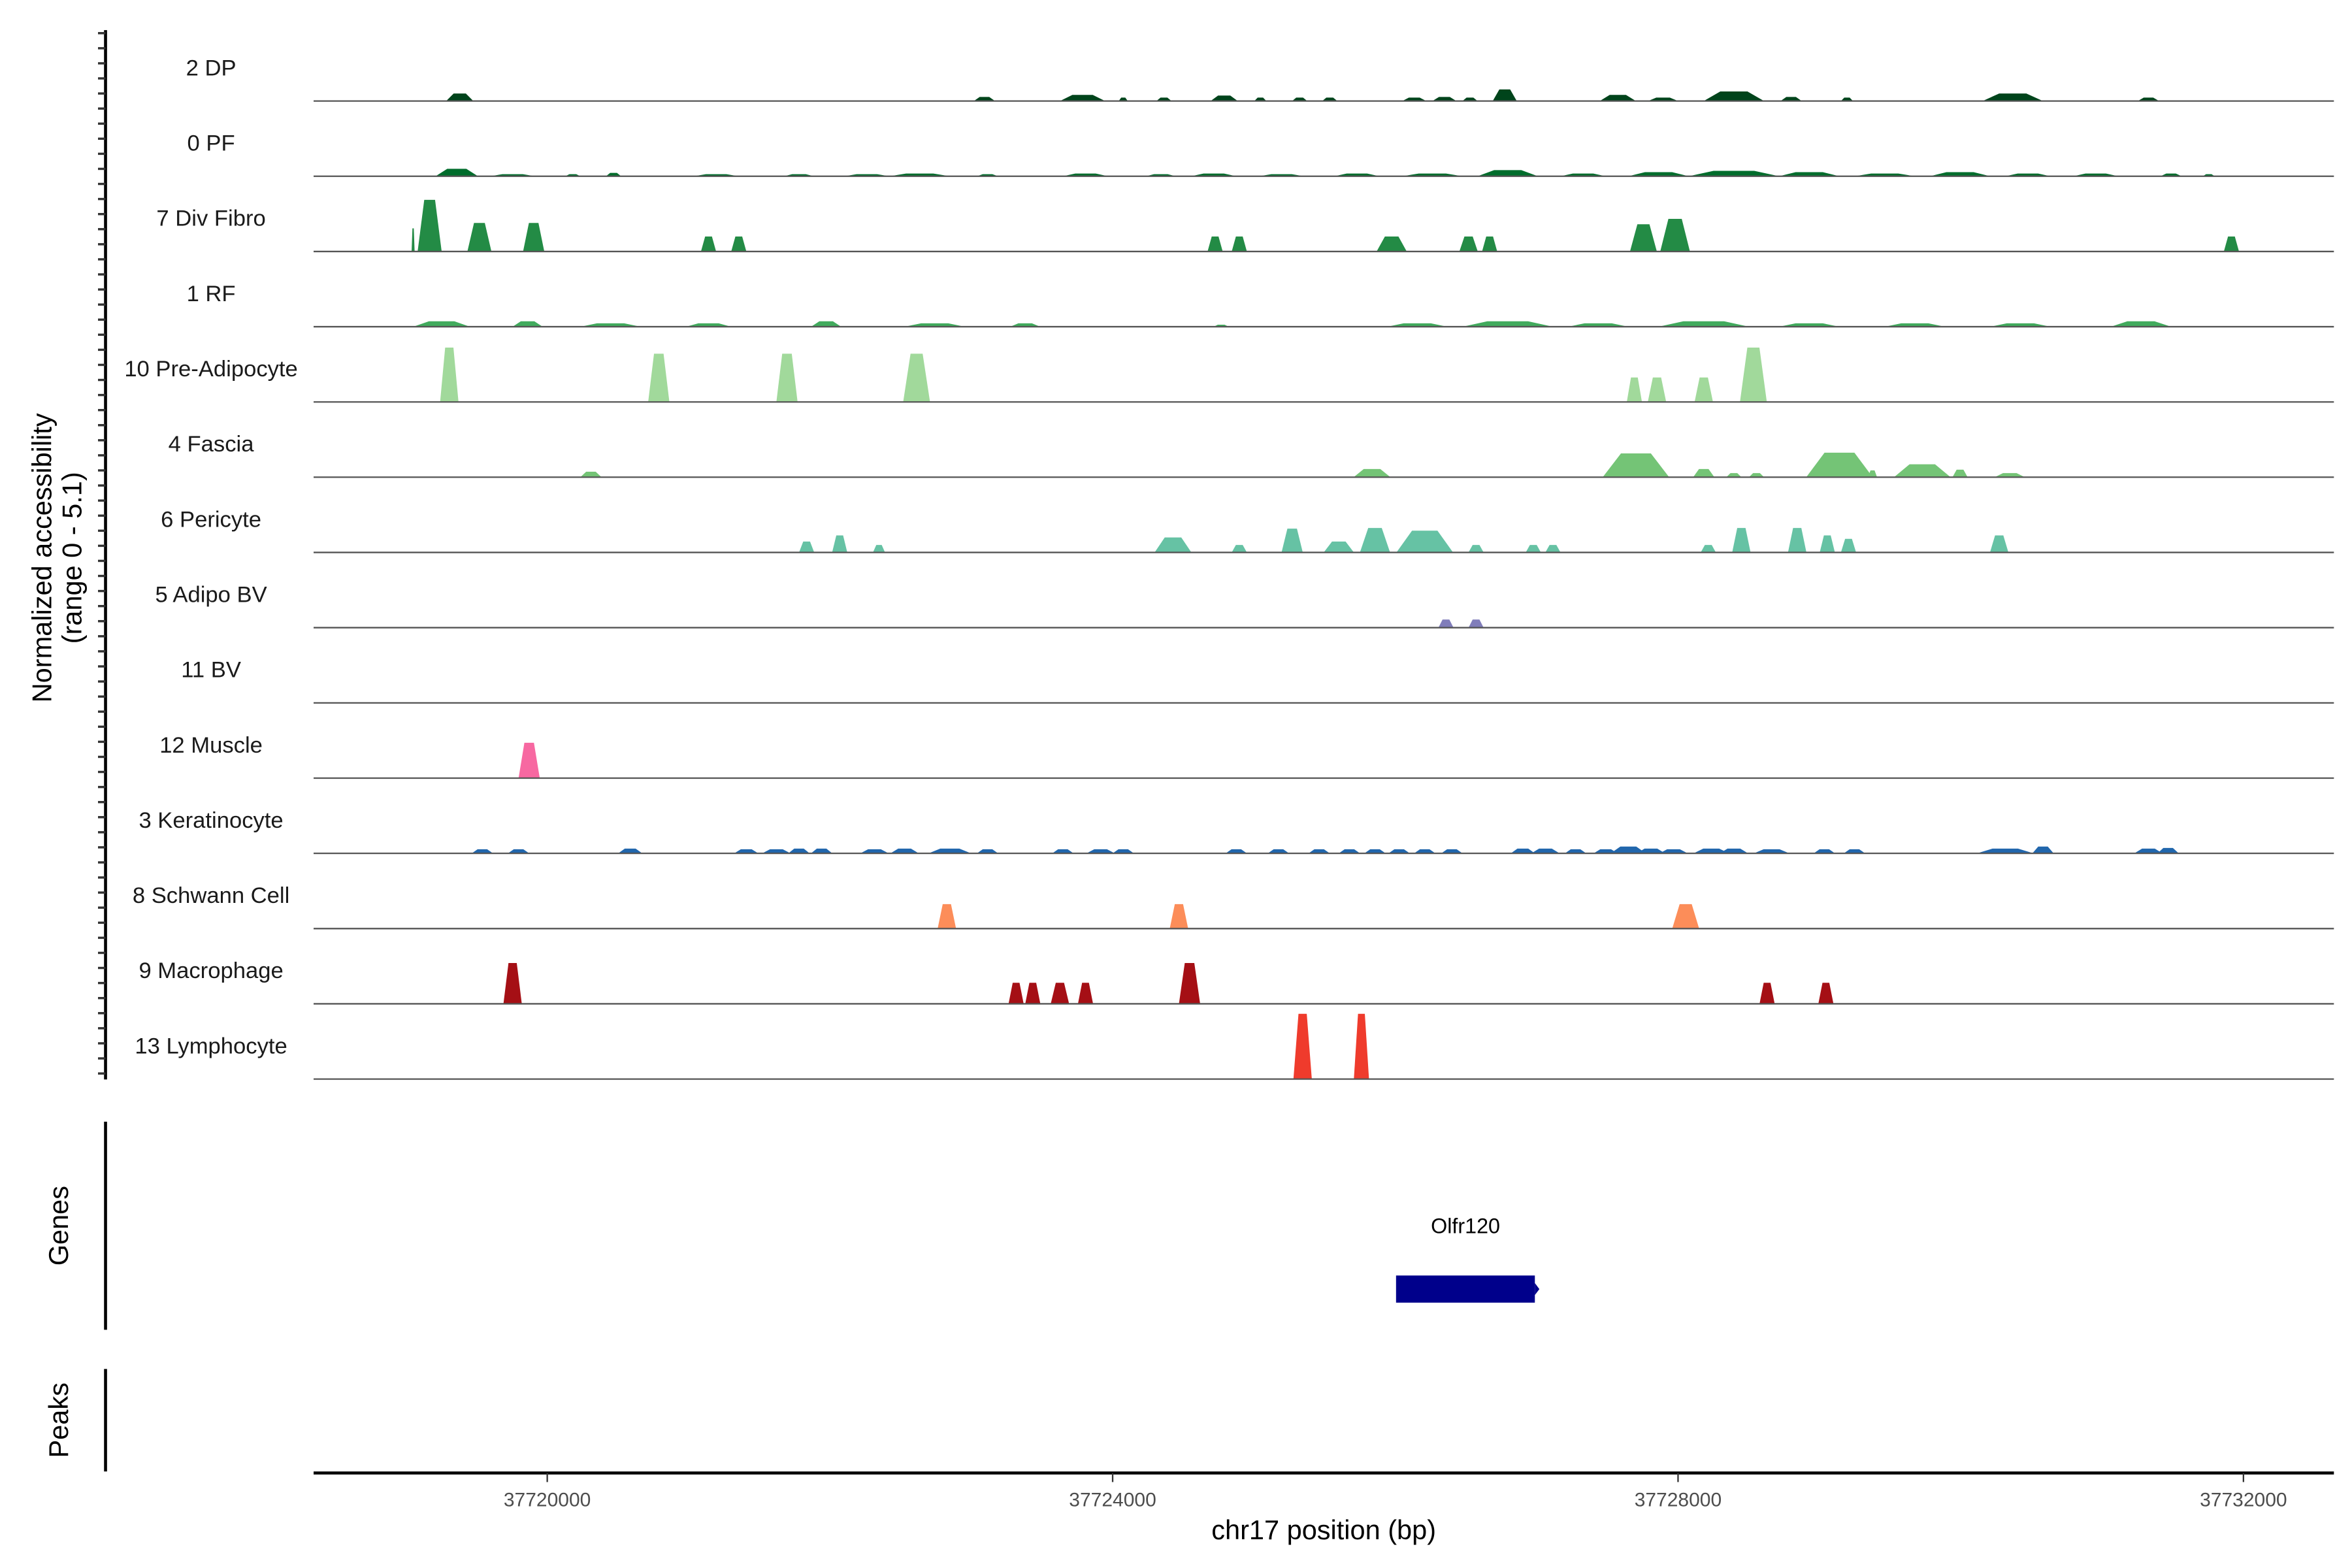 The width and height of the screenshot is (2352, 1568). Describe the element at coordinates (41, 557) in the screenshot. I see `y-axis-title-line1: Normalized accessibility` at that location.